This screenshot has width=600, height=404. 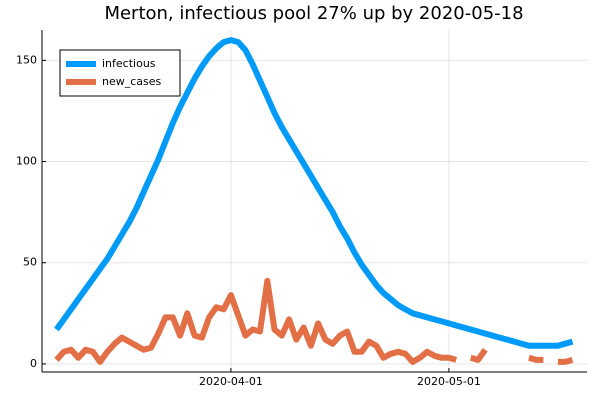 I want to click on y-tick-label: 100, so click(x=26, y=161).